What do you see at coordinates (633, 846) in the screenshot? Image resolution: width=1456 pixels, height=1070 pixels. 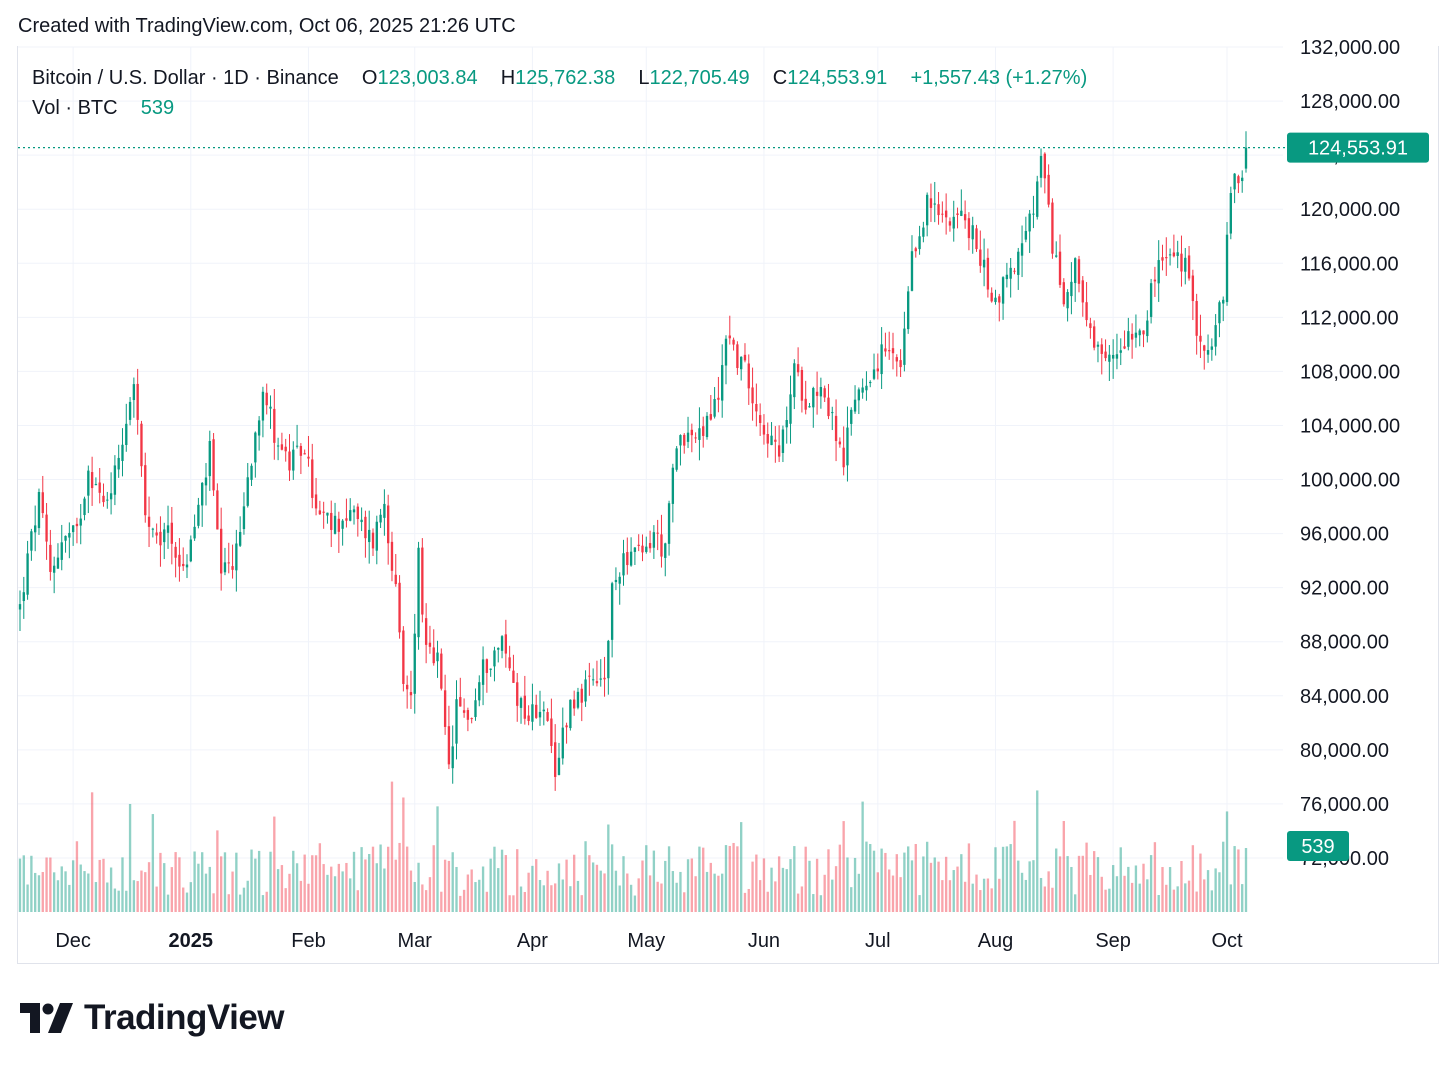 I see `volume-bars` at bounding box center [633, 846].